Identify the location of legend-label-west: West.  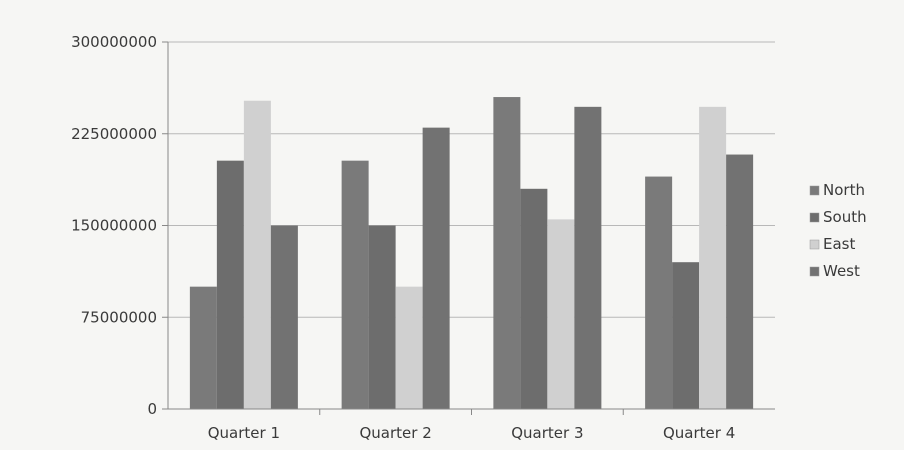
(841, 271).